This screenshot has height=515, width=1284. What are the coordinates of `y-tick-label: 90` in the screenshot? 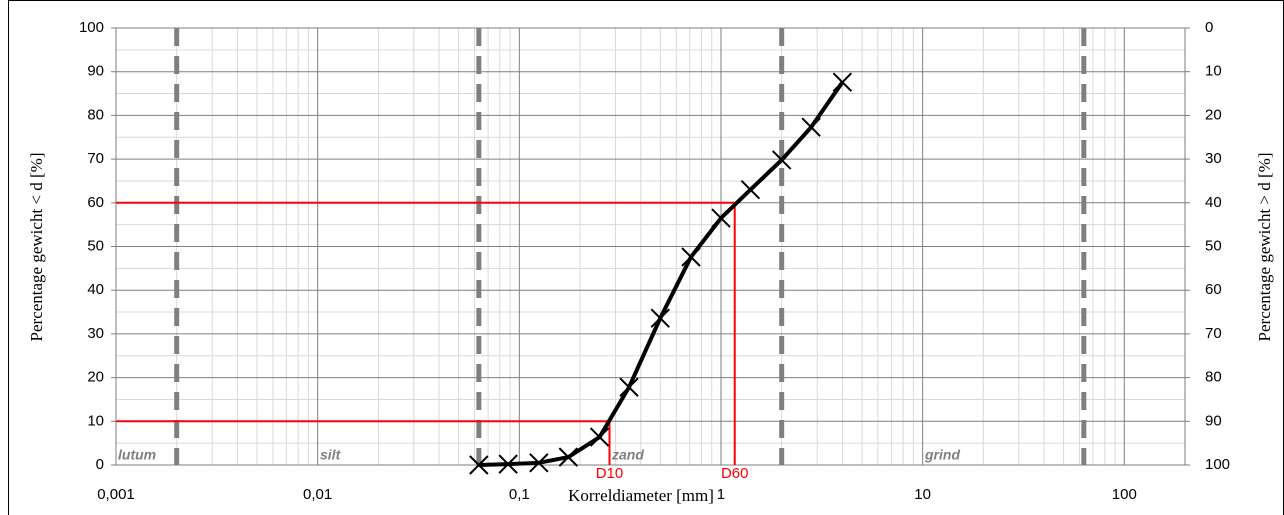 It's located at (95, 71).